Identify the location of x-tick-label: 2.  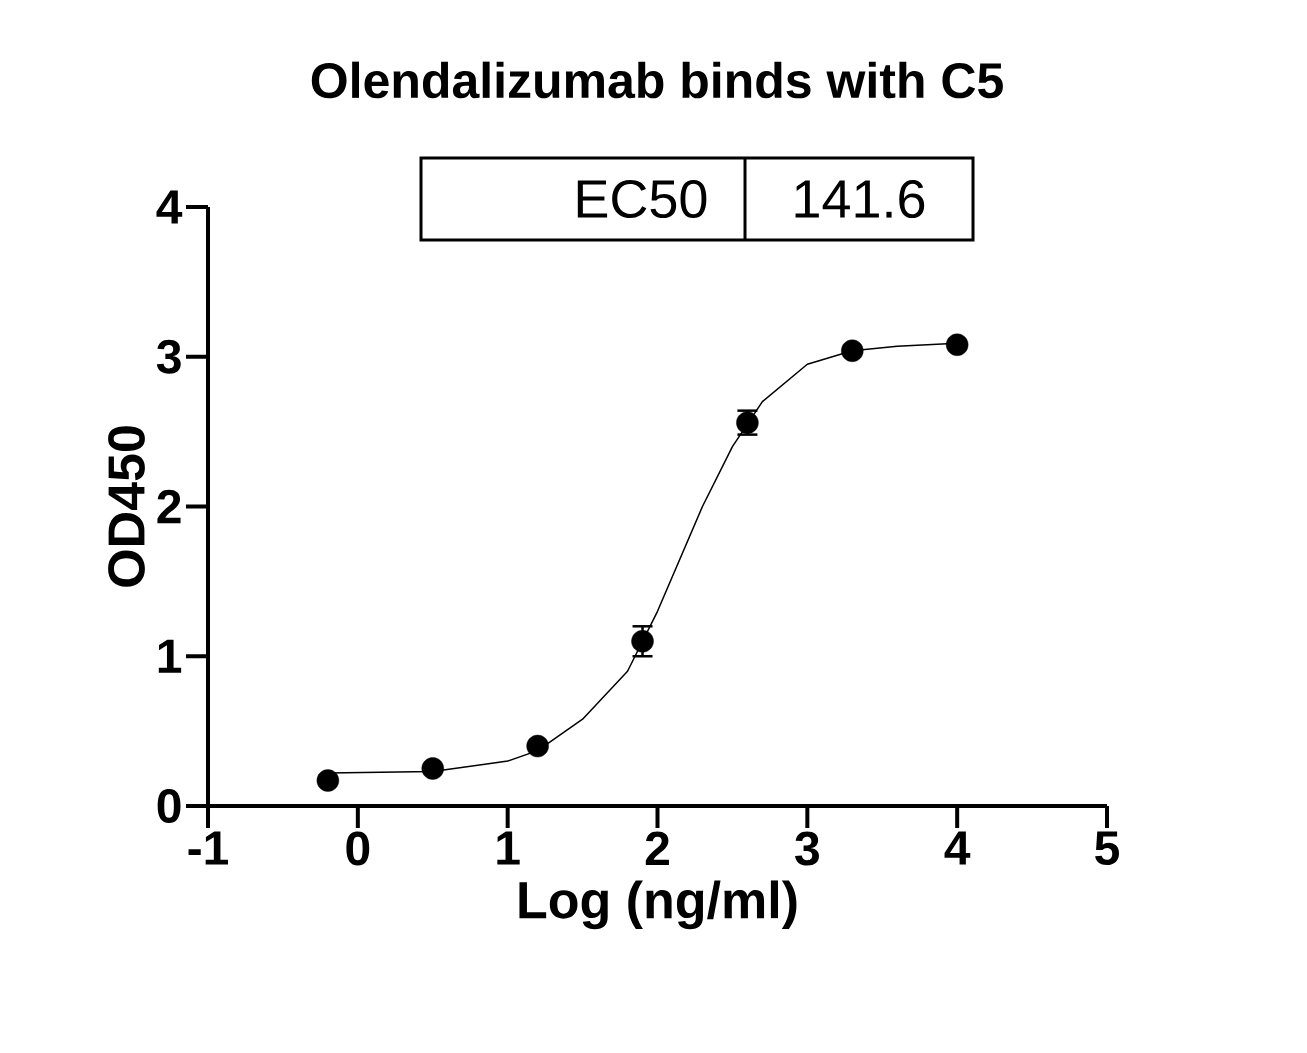
(657, 848).